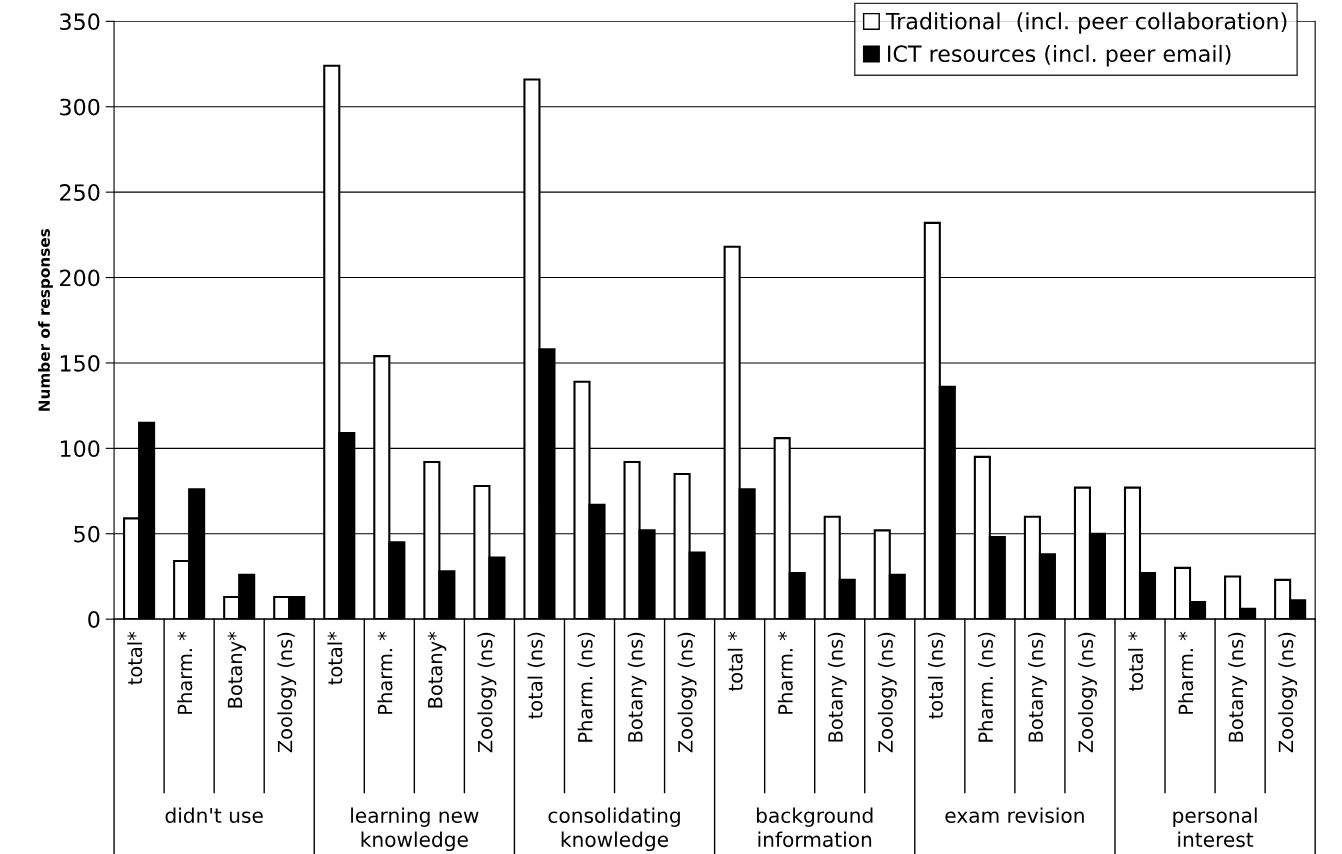 Image resolution: width=1342 pixels, height=854 pixels. I want to click on text: learning new knowledge, so click(415, 829).